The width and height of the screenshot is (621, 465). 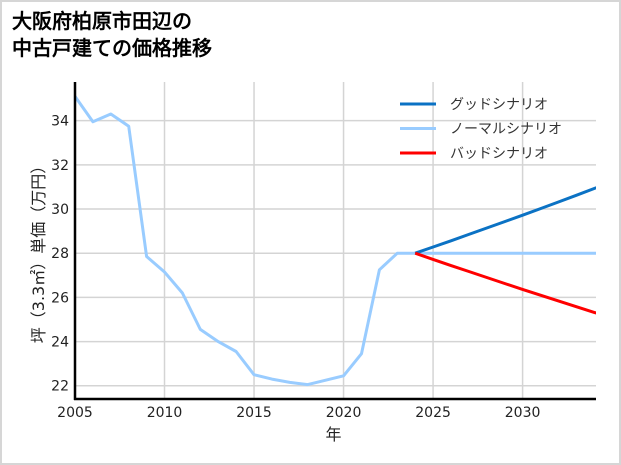 What do you see at coordinates (60, 298) in the screenshot?
I see `y-tick-label: 26` at bounding box center [60, 298].